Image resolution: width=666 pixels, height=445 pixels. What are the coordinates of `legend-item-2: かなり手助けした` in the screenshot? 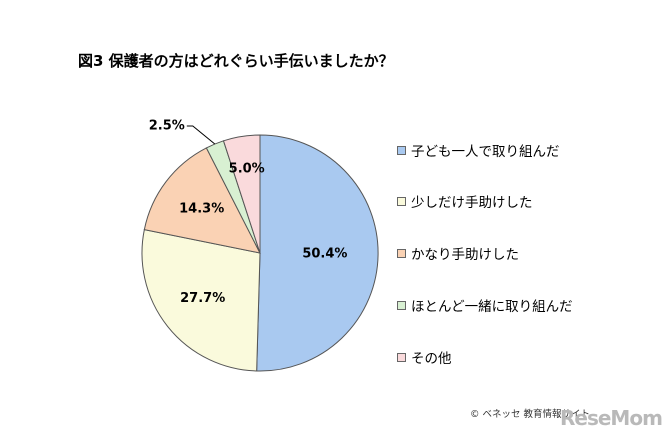 It's located at (458, 253).